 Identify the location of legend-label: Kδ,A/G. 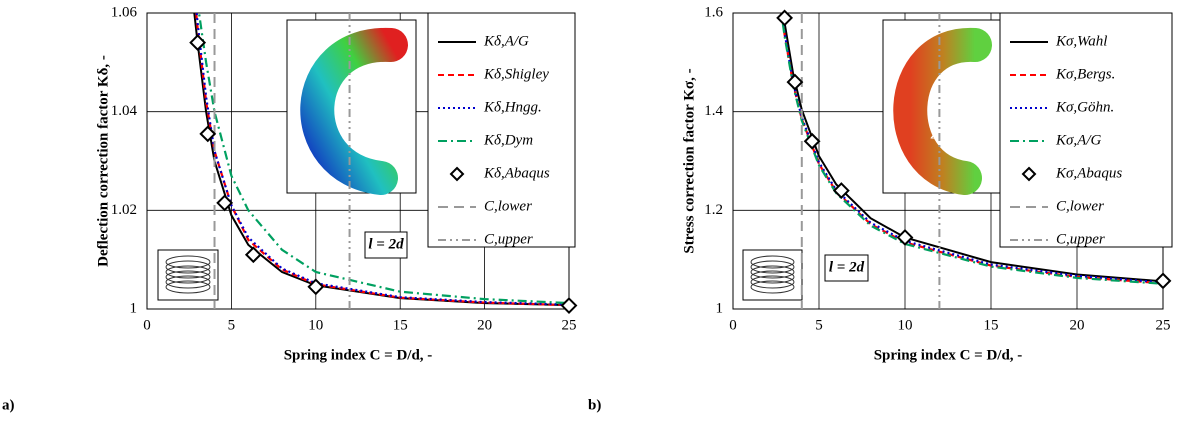
(506, 41).